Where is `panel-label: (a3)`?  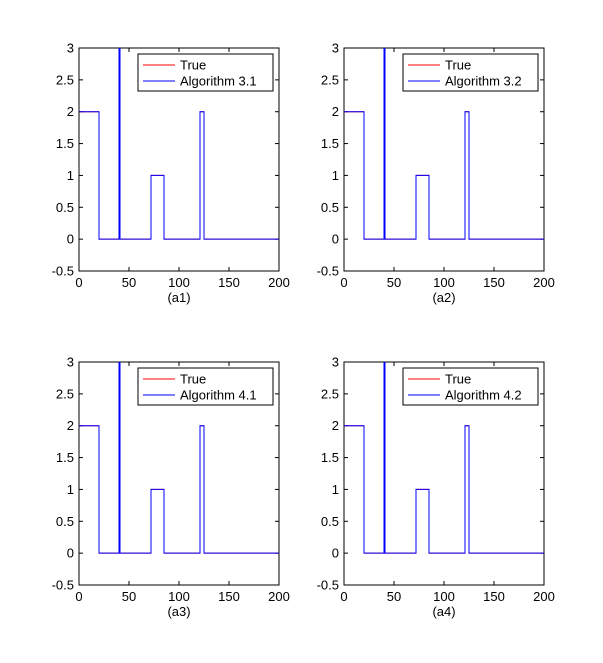 panel-label: (a3) is located at coordinates (178, 611).